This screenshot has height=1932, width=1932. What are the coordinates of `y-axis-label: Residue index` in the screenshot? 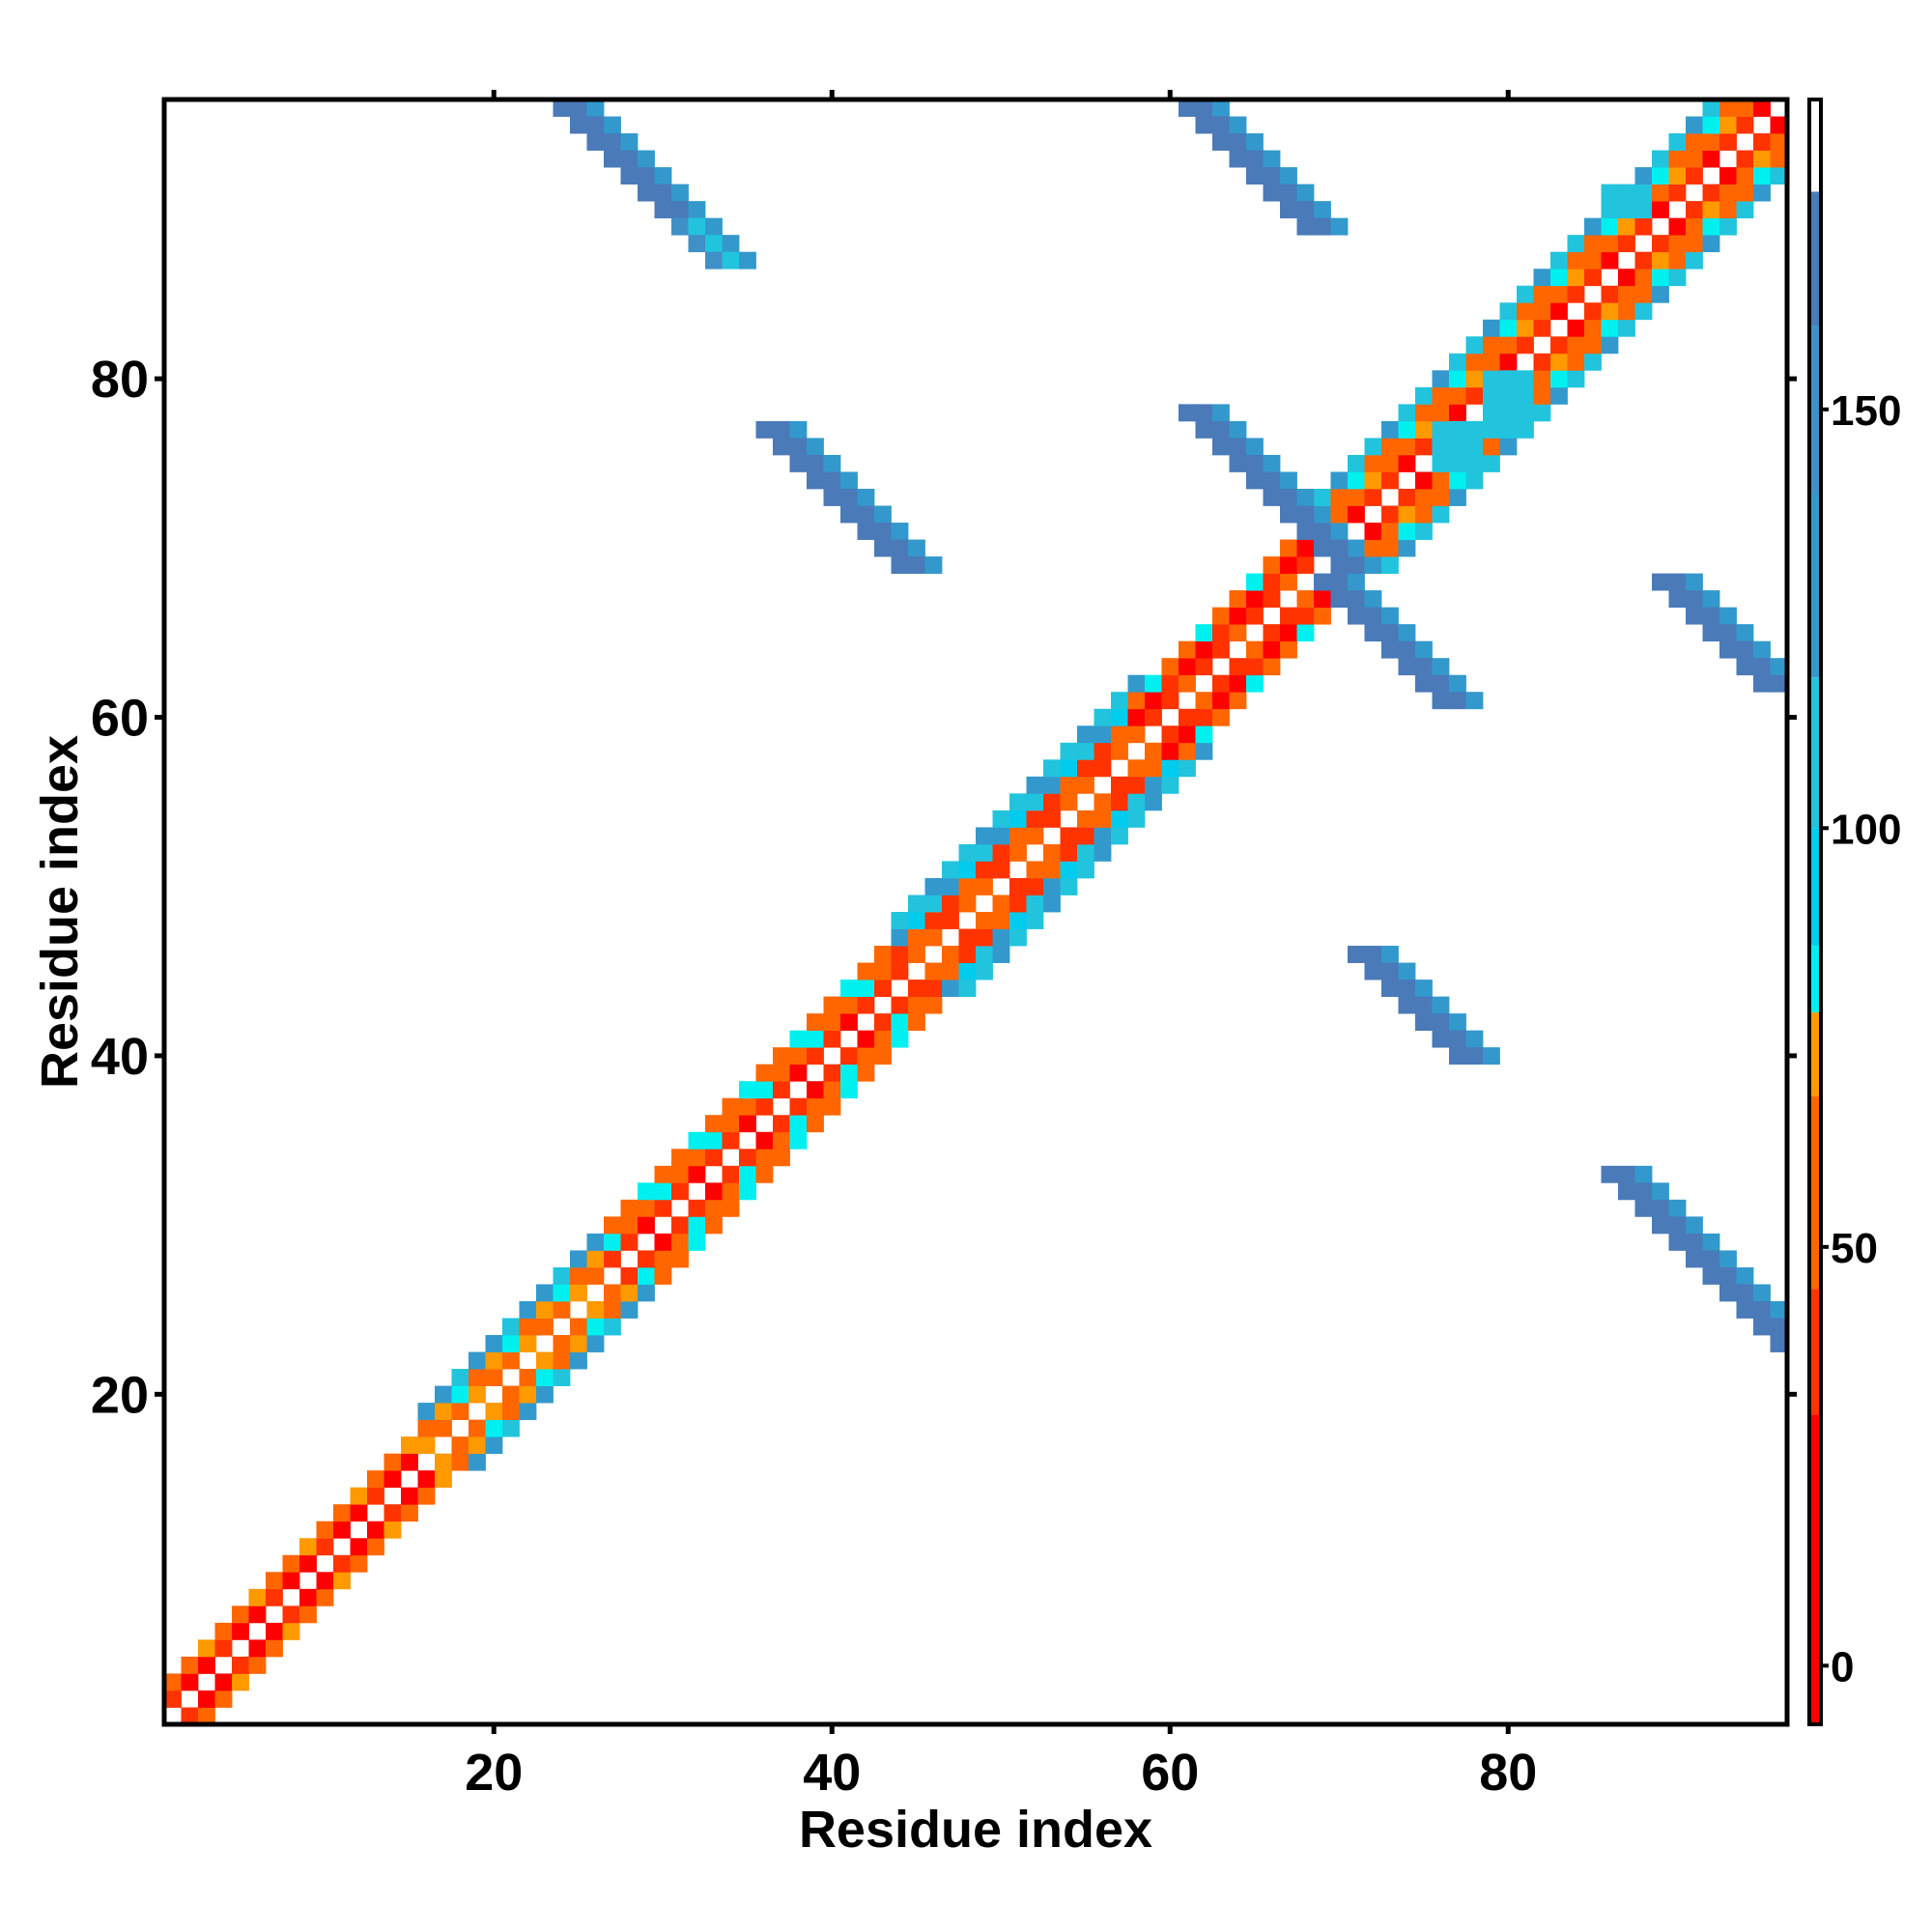 It's located at (60, 912).